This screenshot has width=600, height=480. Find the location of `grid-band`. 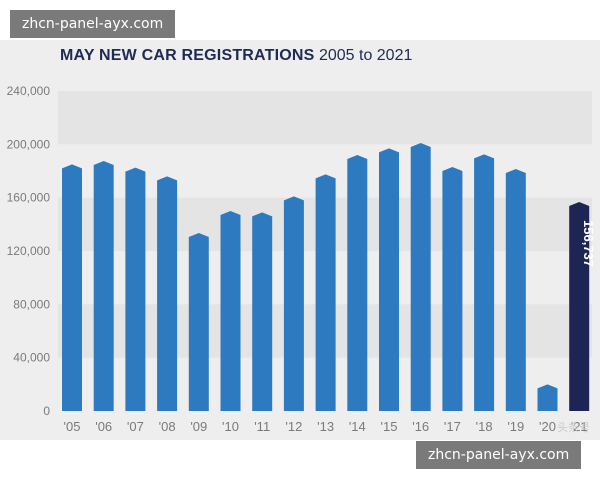

grid-band is located at coordinates (325, 118).